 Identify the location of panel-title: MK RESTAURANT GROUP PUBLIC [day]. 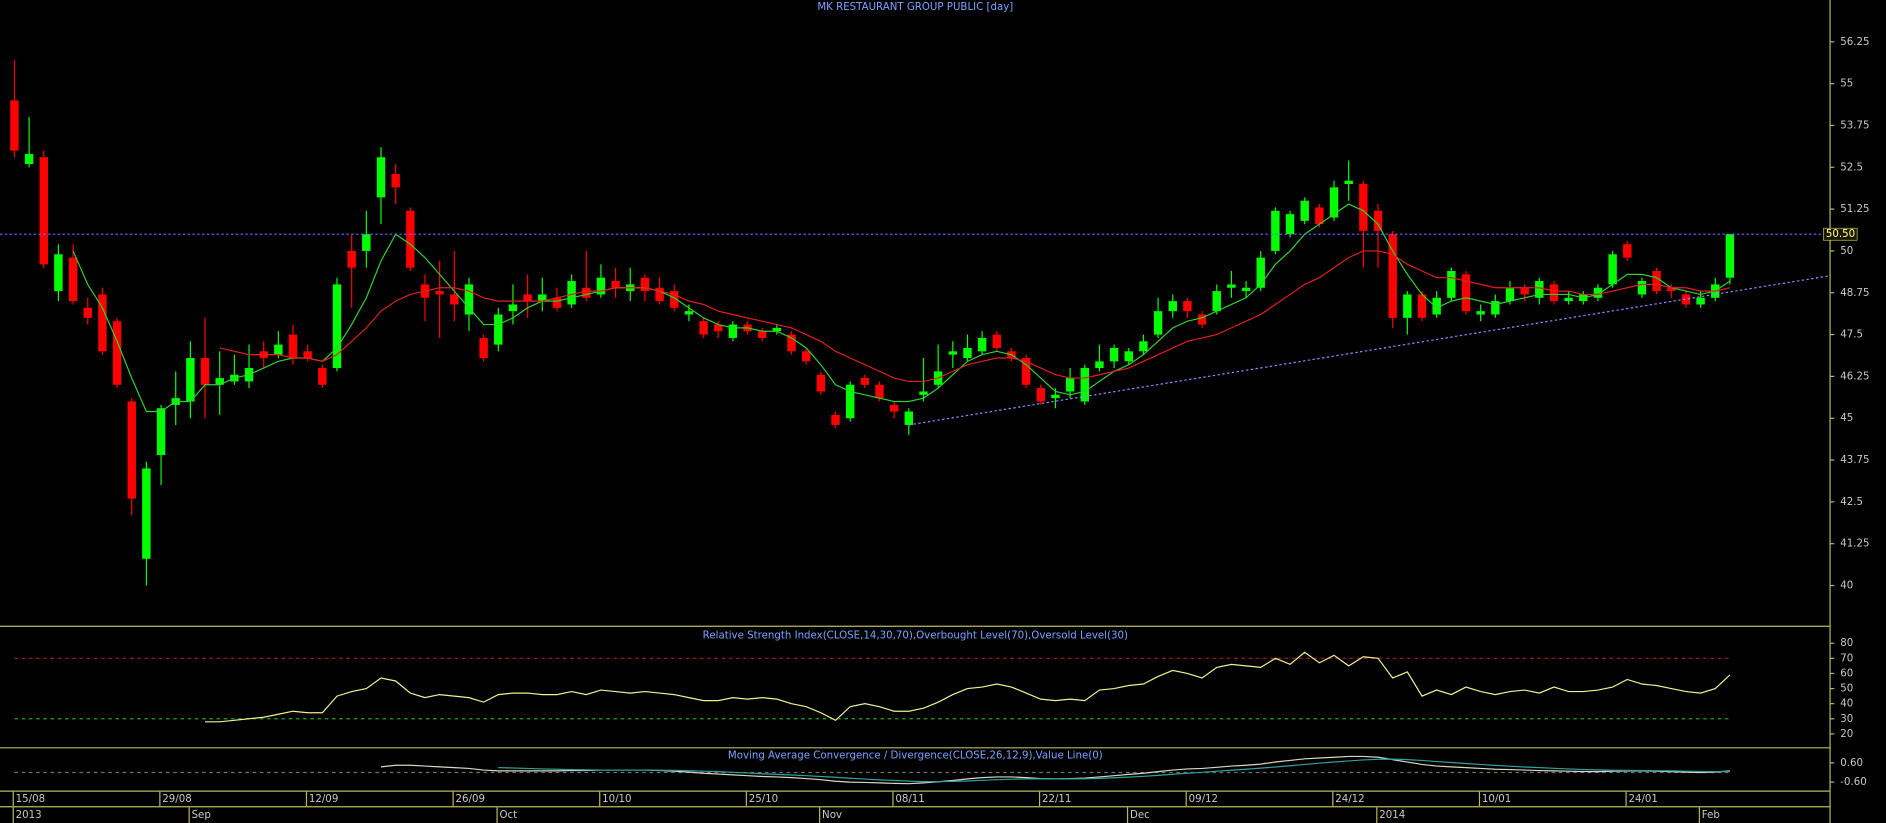
(915, 7).